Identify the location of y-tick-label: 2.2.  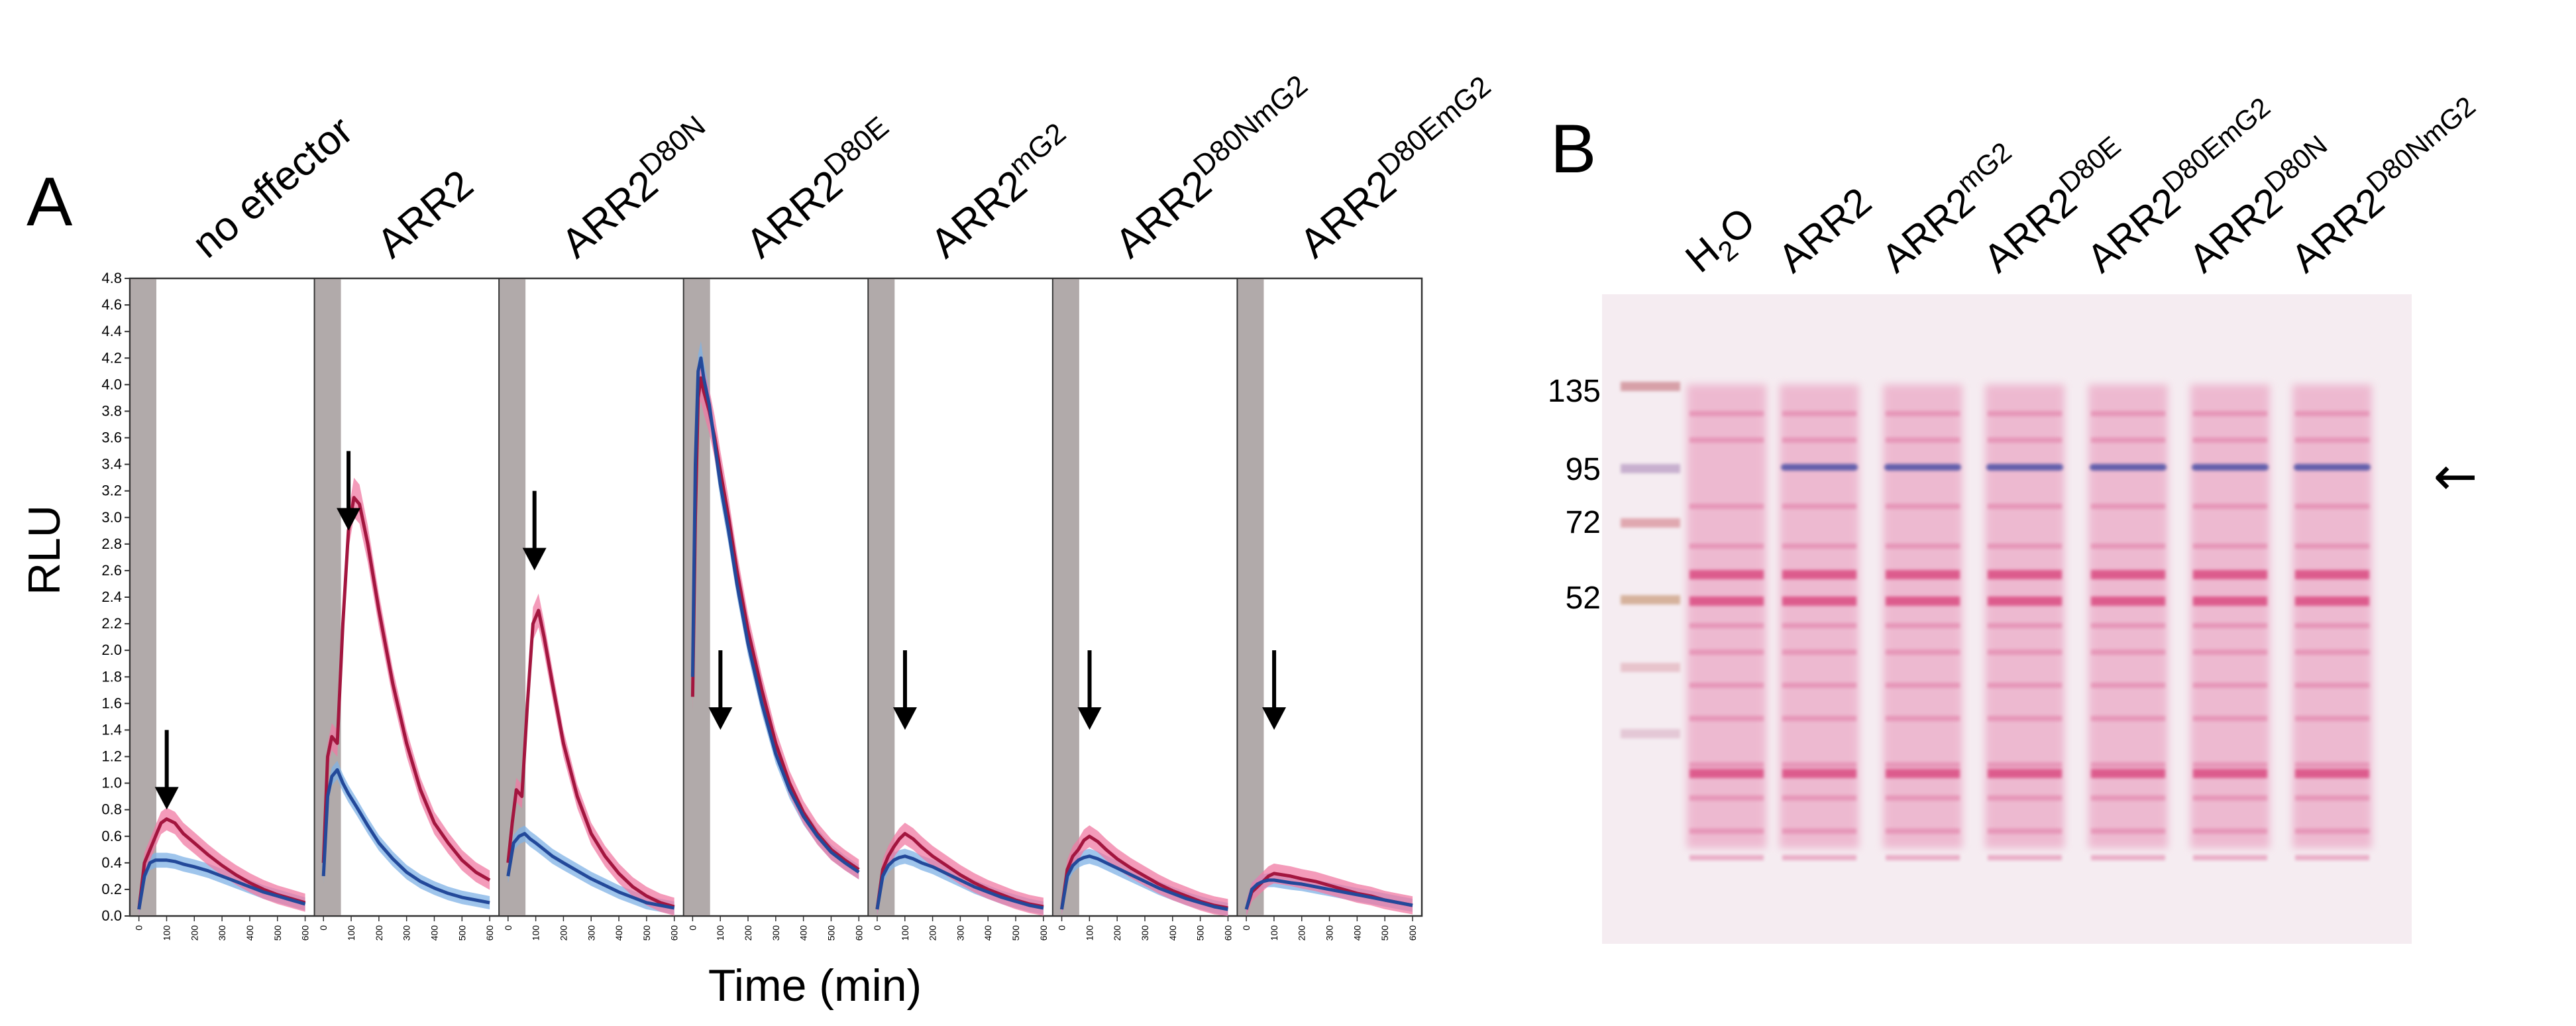
(111, 623).